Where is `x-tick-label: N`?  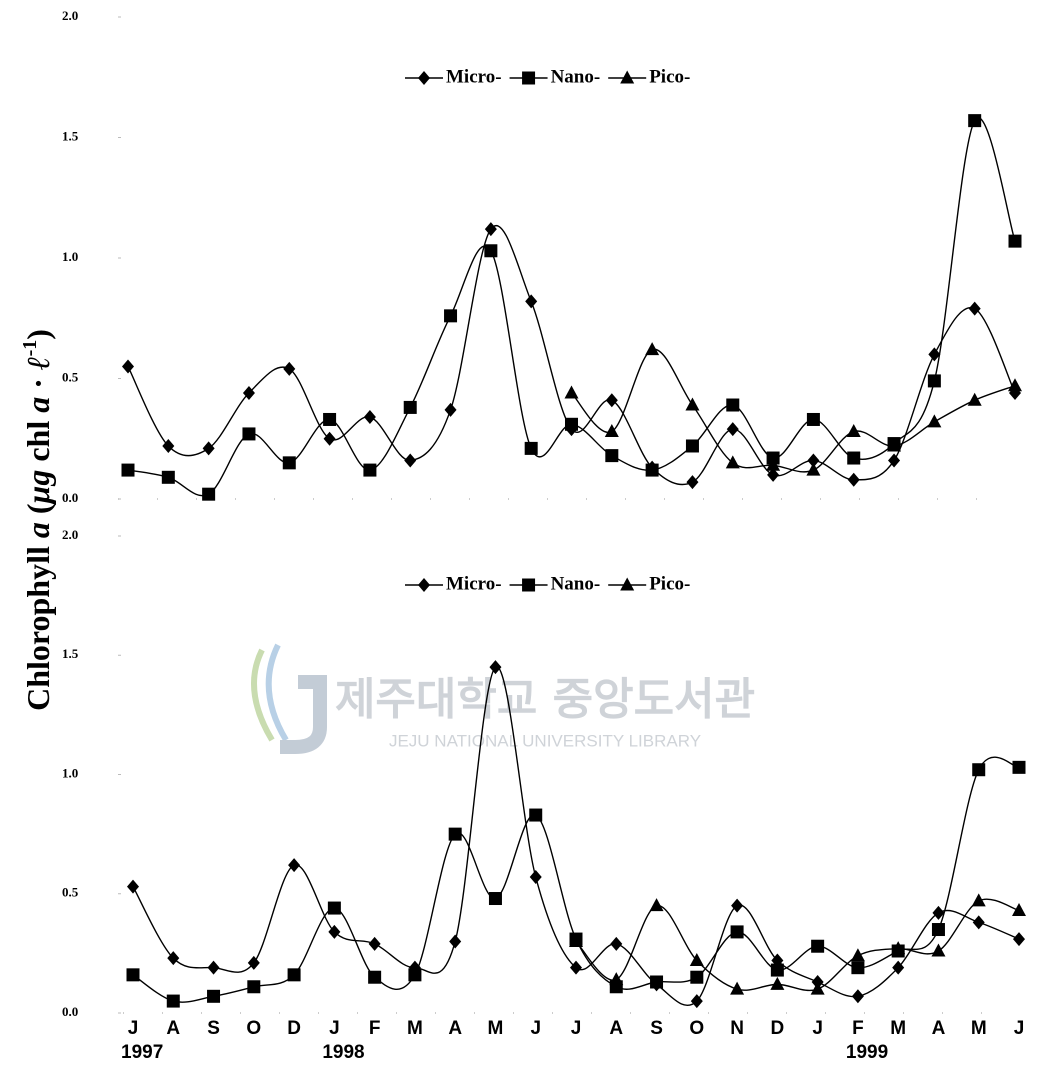
x-tick-label: N is located at coordinates (737, 1028).